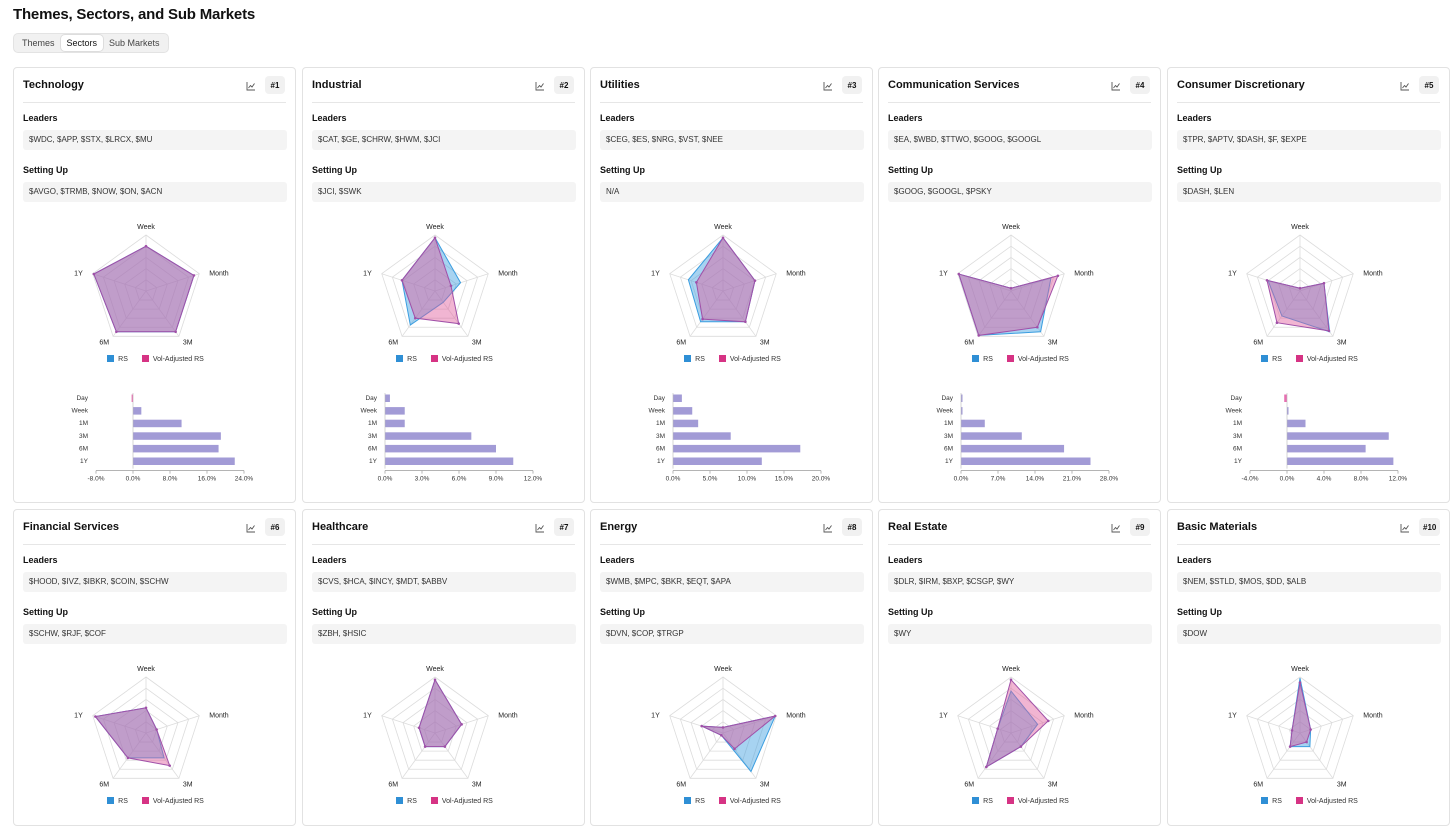 The image size is (1456, 826). Describe the element at coordinates (564, 85) in the screenshot. I see `rank-badge: #2` at that location.